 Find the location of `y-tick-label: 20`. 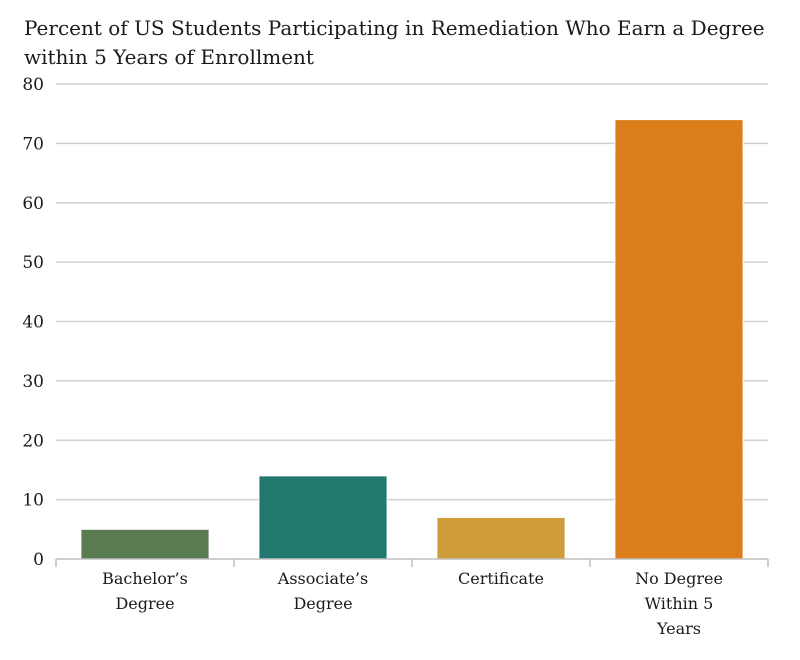

y-tick-label: 20 is located at coordinates (33, 441).